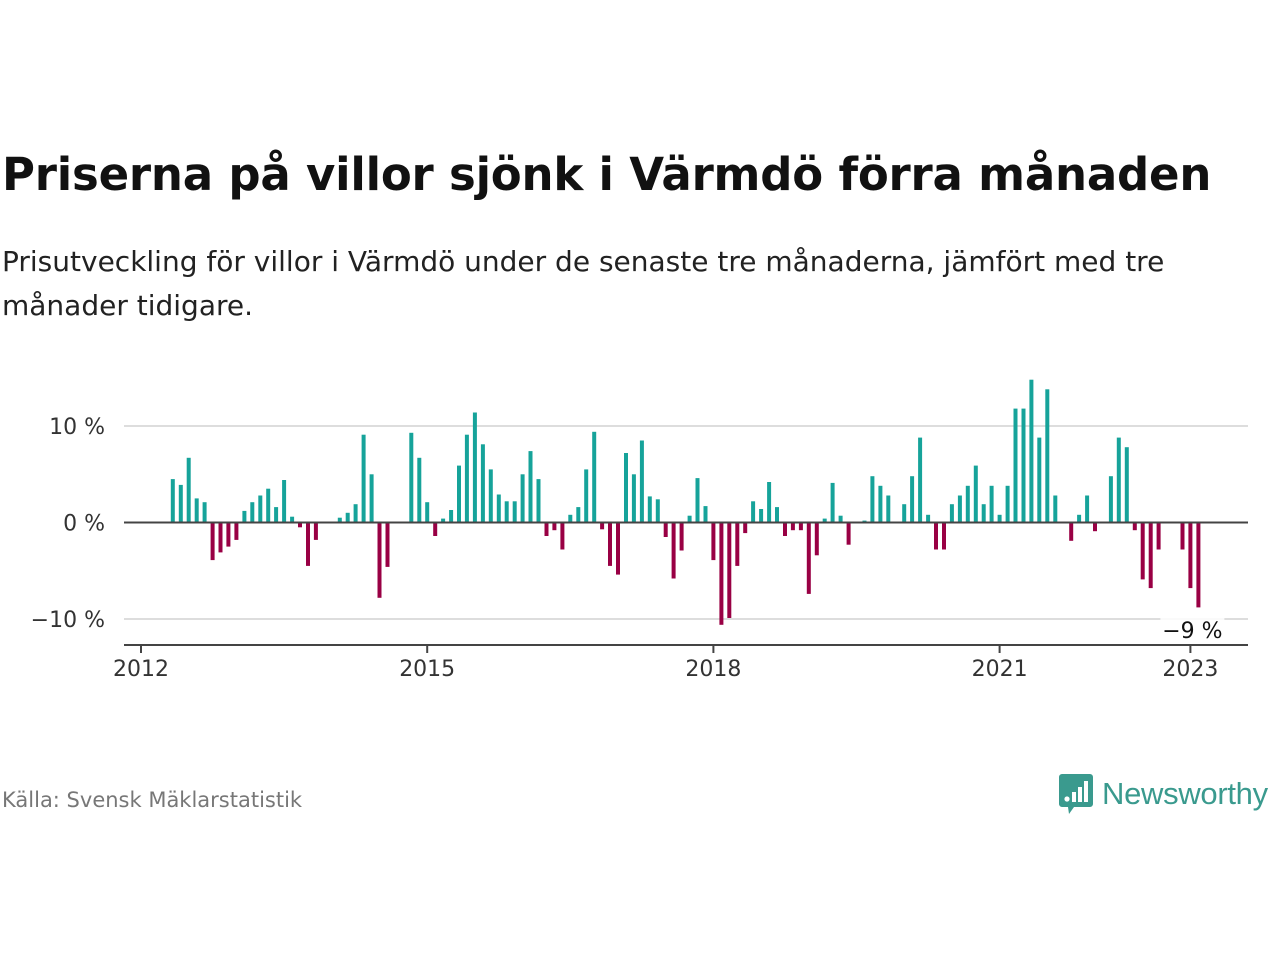 This screenshot has height=960, width=1280. What do you see at coordinates (1190, 669) in the screenshot?
I see `x-tick-label: 2023` at bounding box center [1190, 669].